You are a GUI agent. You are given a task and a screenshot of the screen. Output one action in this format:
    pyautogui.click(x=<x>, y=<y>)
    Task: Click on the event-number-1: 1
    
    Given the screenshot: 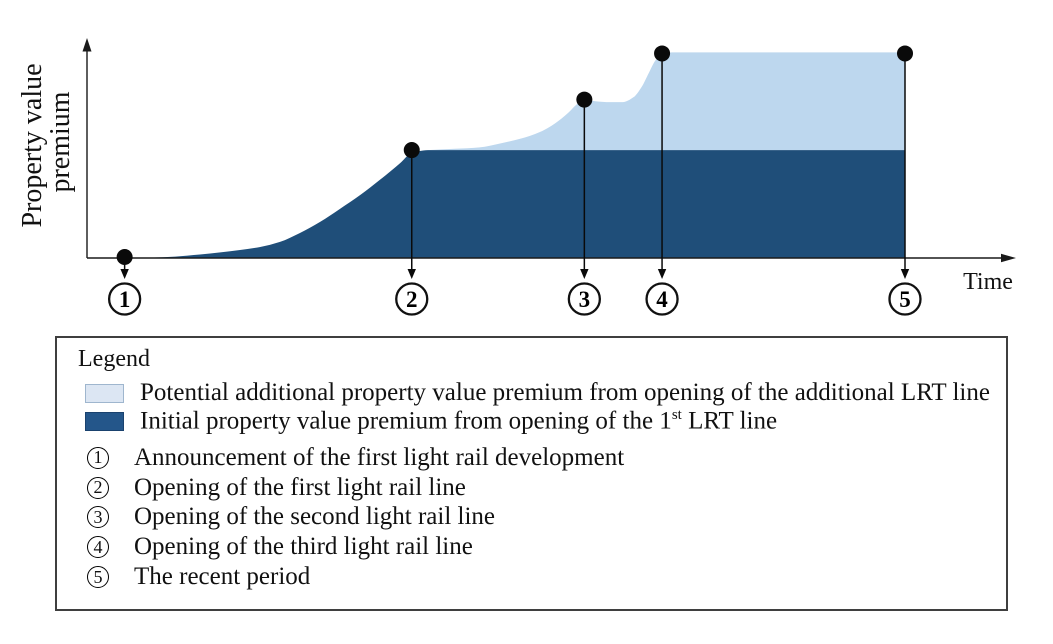 What is the action you would take?
    pyautogui.click(x=125, y=299)
    